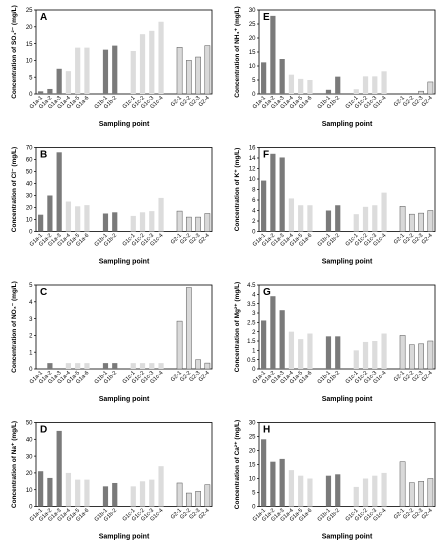 The image size is (446, 550). What do you see at coordinates (237, 190) in the screenshot?
I see `y-axis-label: Concentration of K⁺ (mg/L)` at bounding box center [237, 190].